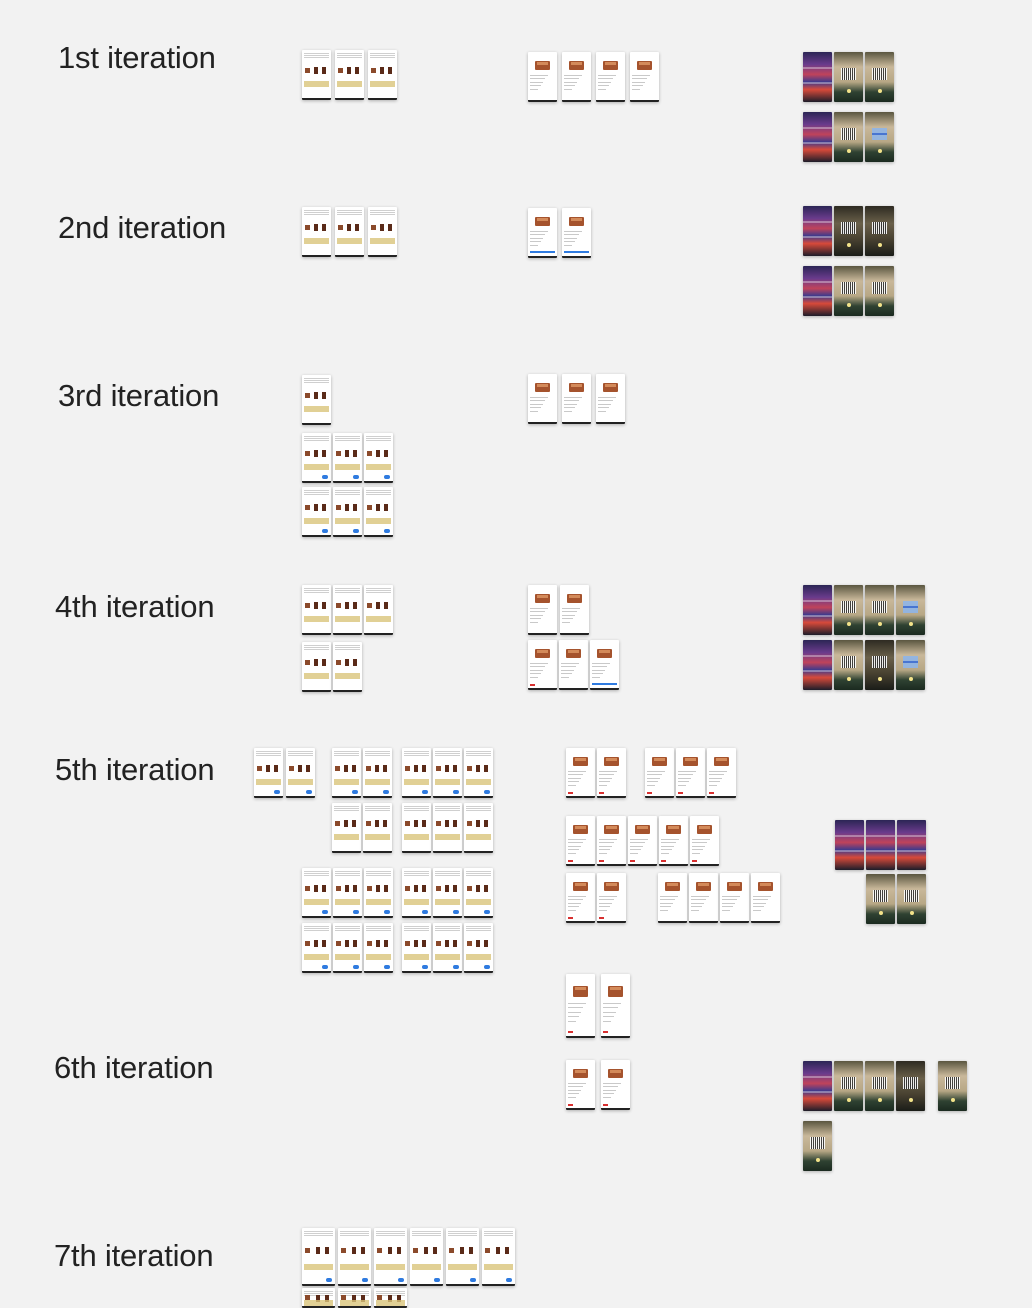 Image resolution: width=1032 pixels, height=1308 pixels. Describe the element at coordinates (135, 769) in the screenshot. I see `iteration-label-5: 5th iteration` at that location.